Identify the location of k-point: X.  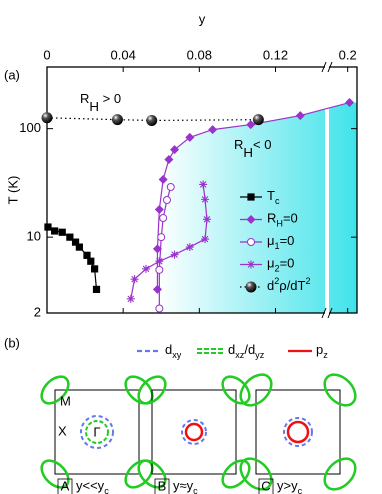
(62, 430).